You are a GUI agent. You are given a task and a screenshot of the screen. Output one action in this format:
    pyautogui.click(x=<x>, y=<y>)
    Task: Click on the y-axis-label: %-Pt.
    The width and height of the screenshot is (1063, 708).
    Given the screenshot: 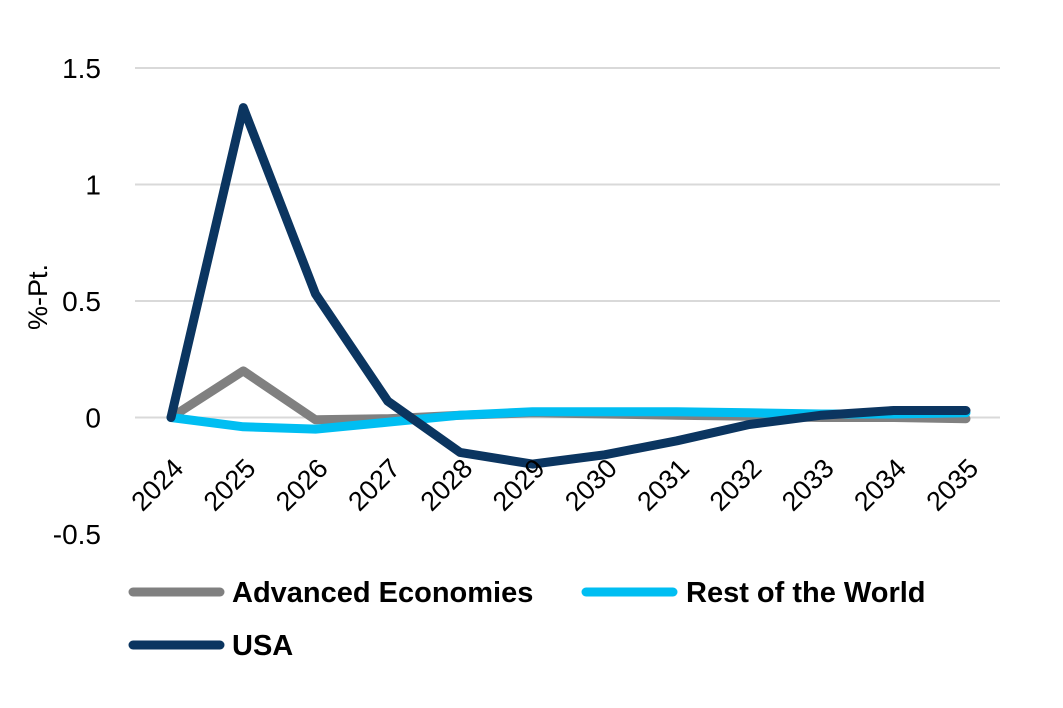 What is the action you would take?
    pyautogui.click(x=38, y=297)
    